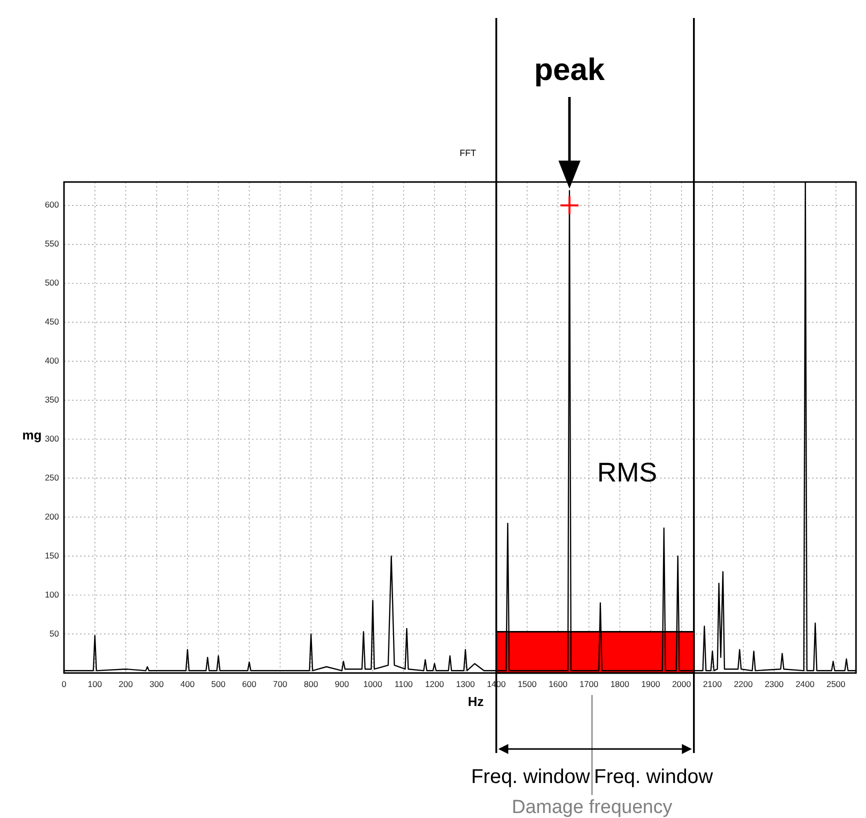 This screenshot has width=866, height=818. What do you see at coordinates (126, 684) in the screenshot?
I see `x-tick-label: 200` at bounding box center [126, 684].